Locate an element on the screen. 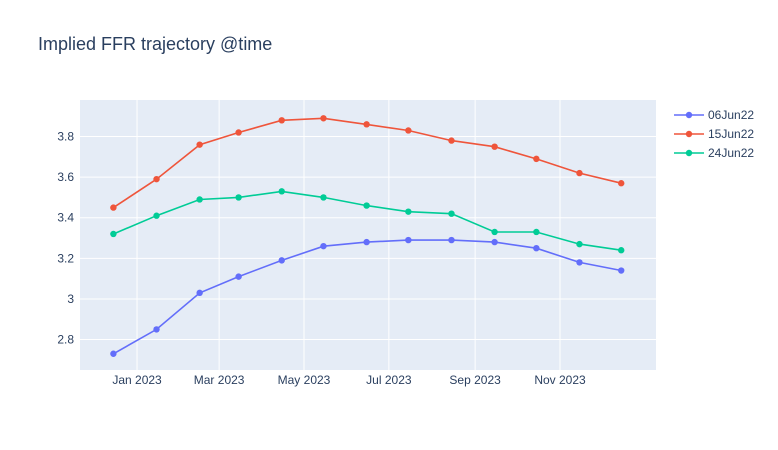 This screenshot has width=778, height=450. x-tick-label: Sep 2023 is located at coordinates (475, 380).